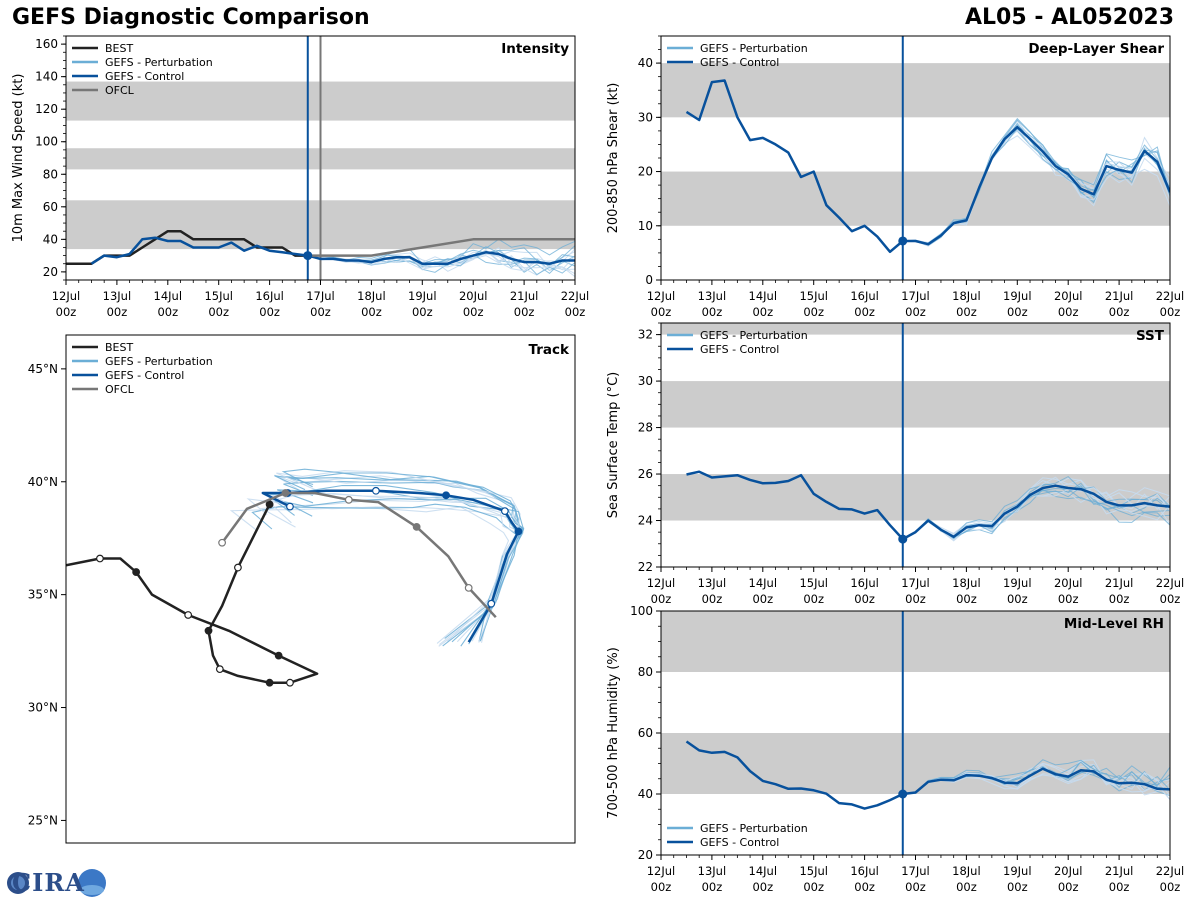 Image resolution: width=1200 pixels, height=902 pixels. Describe the element at coordinates (645, 226) in the screenshot. I see `y-tick-label: 10` at that location.